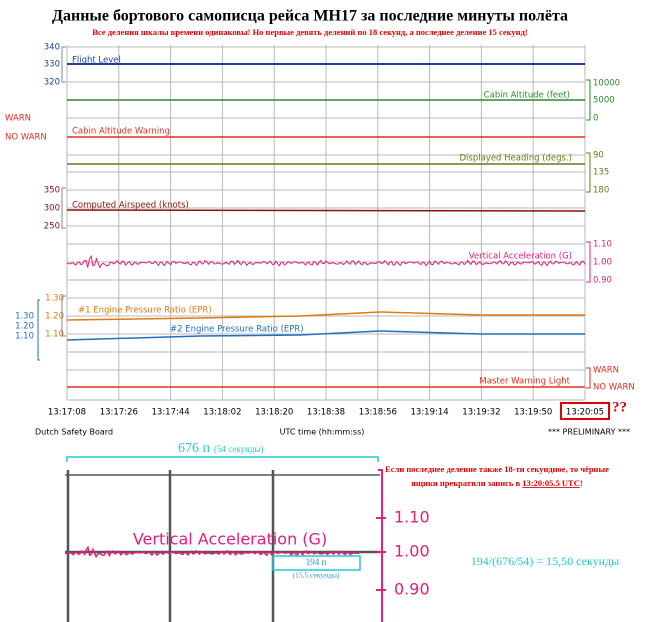  Describe the element at coordinates (595, 119) in the screenshot. I see `tick-label: 0` at that location.